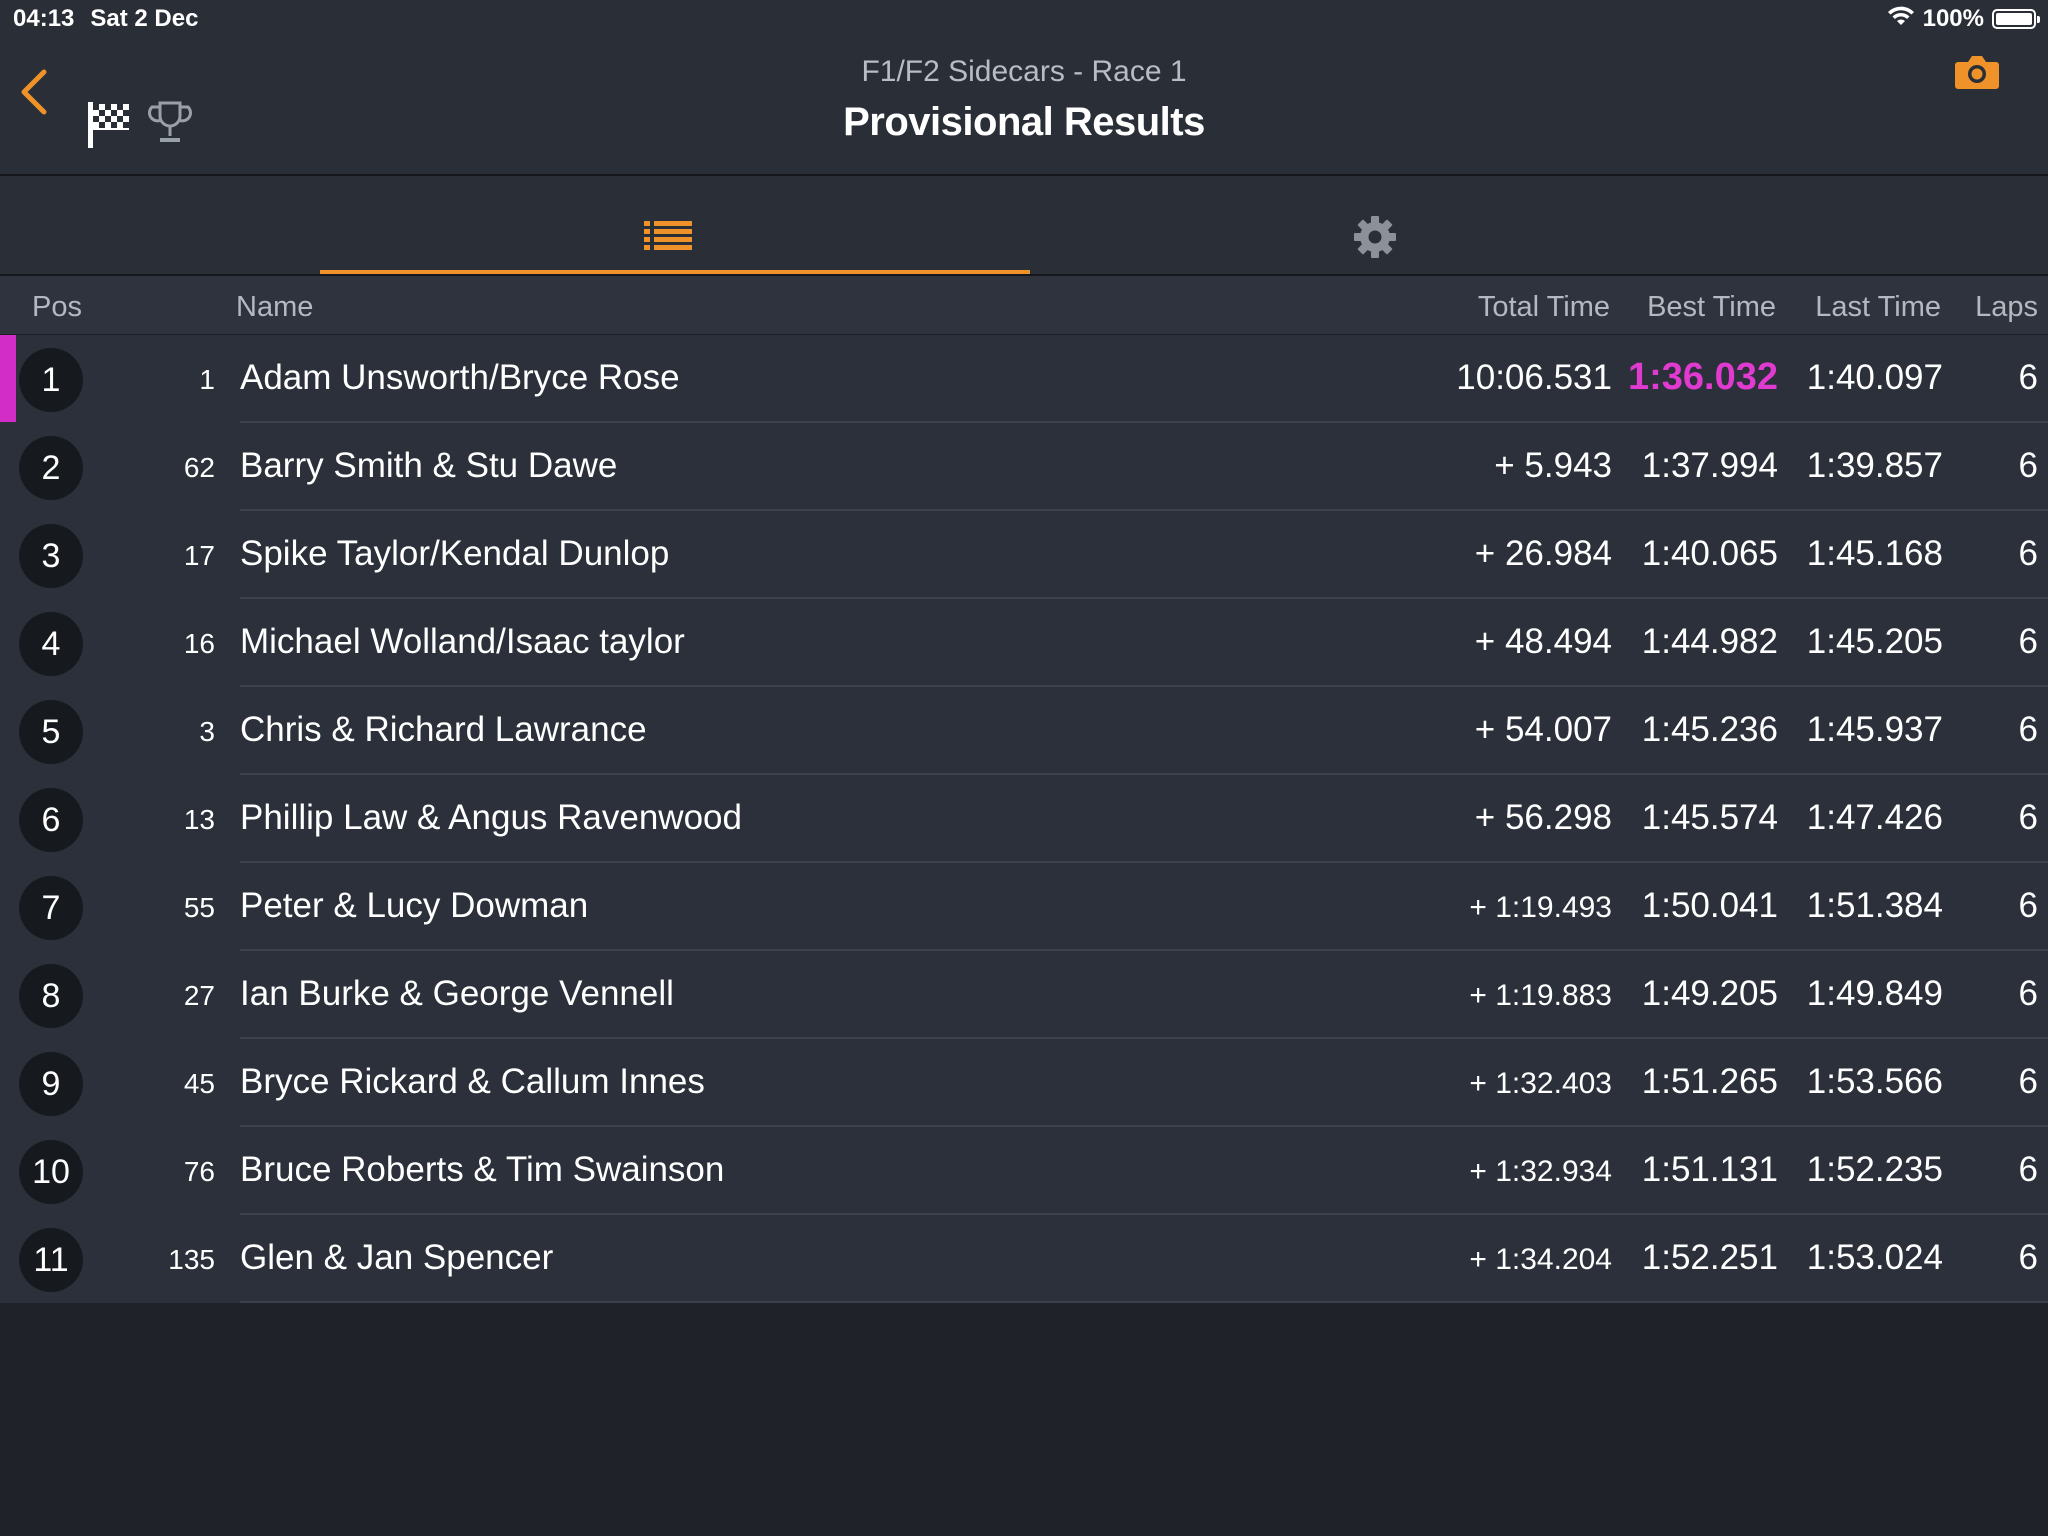 This screenshot has height=1536, width=2048. What do you see at coordinates (1874, 817) in the screenshot?
I see `last-time: 1:47.426` at bounding box center [1874, 817].